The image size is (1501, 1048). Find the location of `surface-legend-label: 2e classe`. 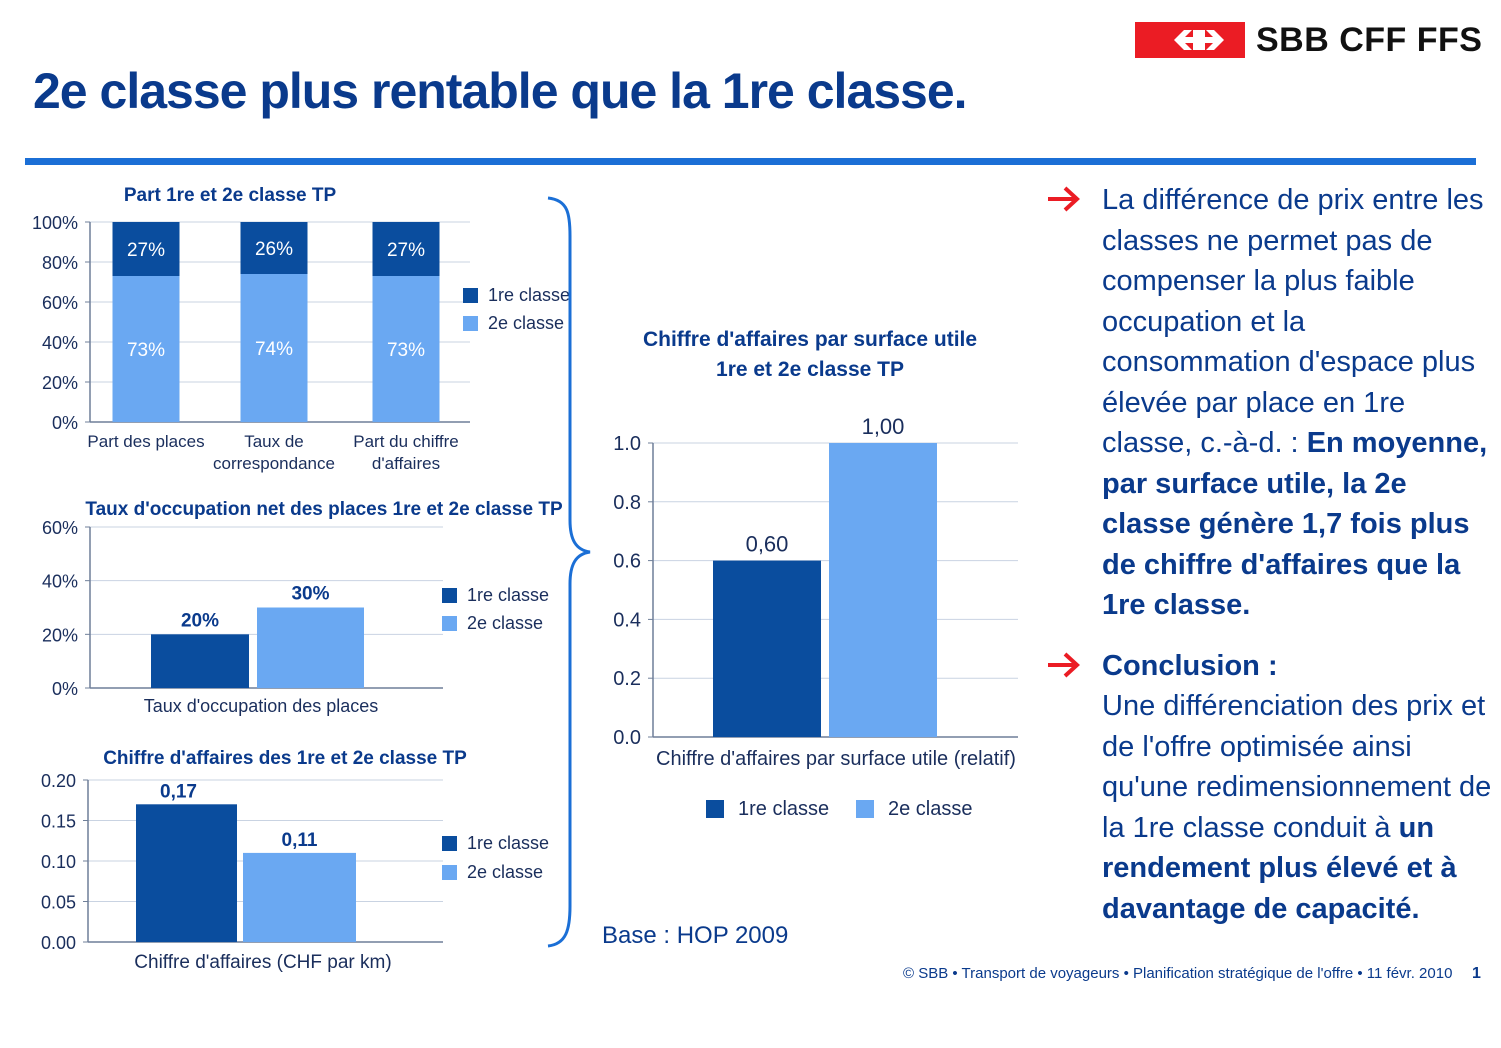

surface-legend-label: 2e classe is located at coordinates (930, 809).